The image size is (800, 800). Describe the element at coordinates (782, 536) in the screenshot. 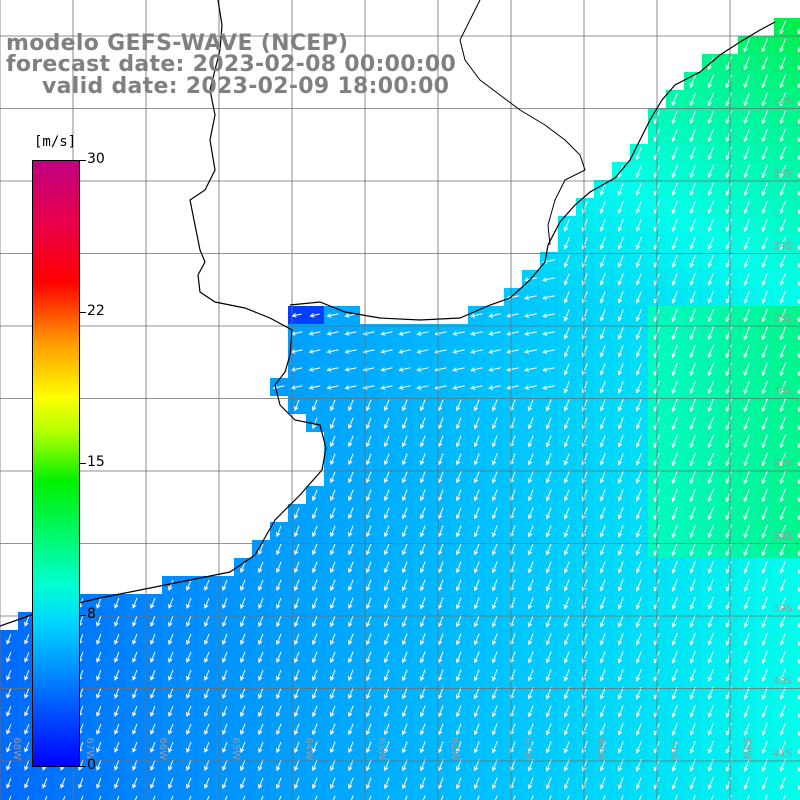

I see `latitude-label: 38S` at that location.